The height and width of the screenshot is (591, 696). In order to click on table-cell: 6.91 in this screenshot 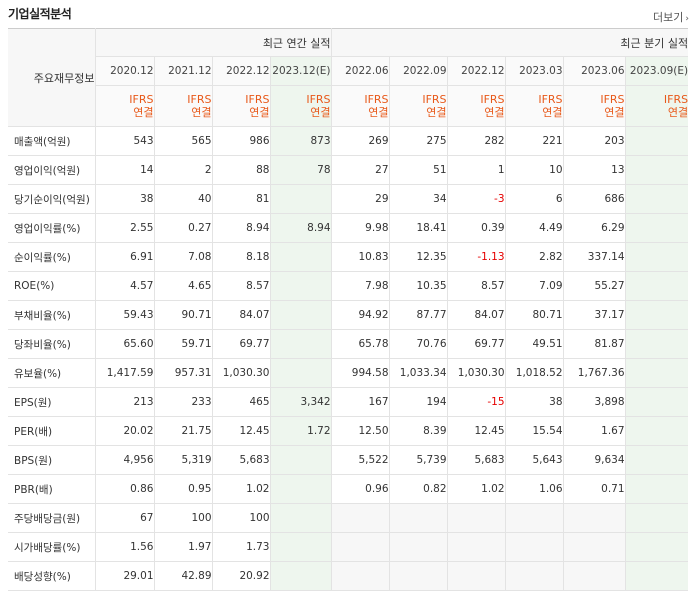, I will do `click(125, 257)`.